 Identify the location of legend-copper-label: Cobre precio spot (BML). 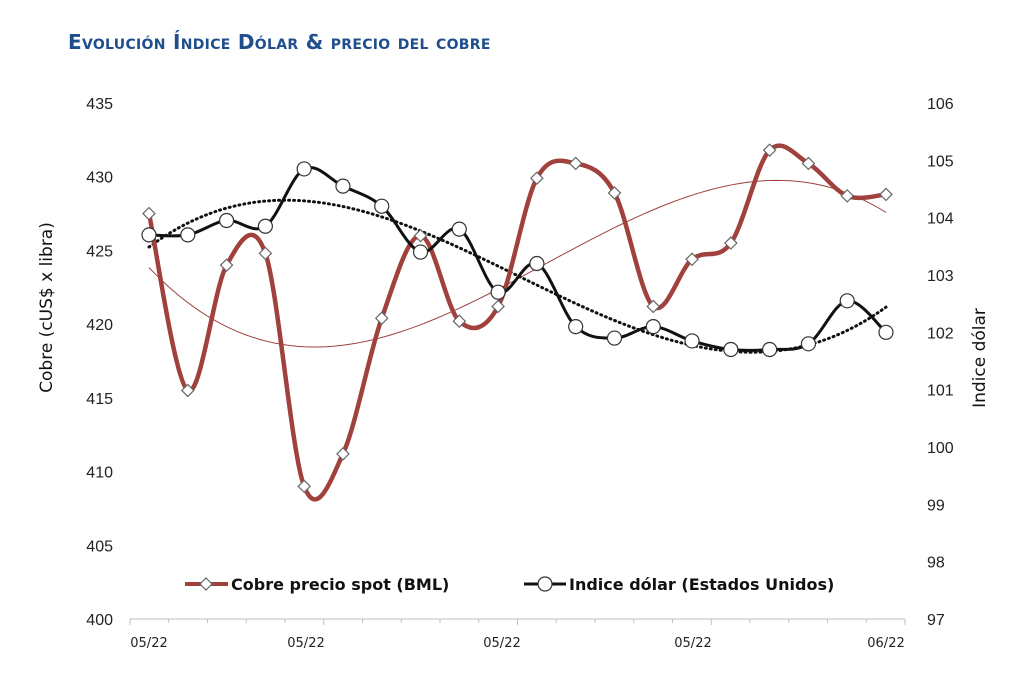
(340, 584).